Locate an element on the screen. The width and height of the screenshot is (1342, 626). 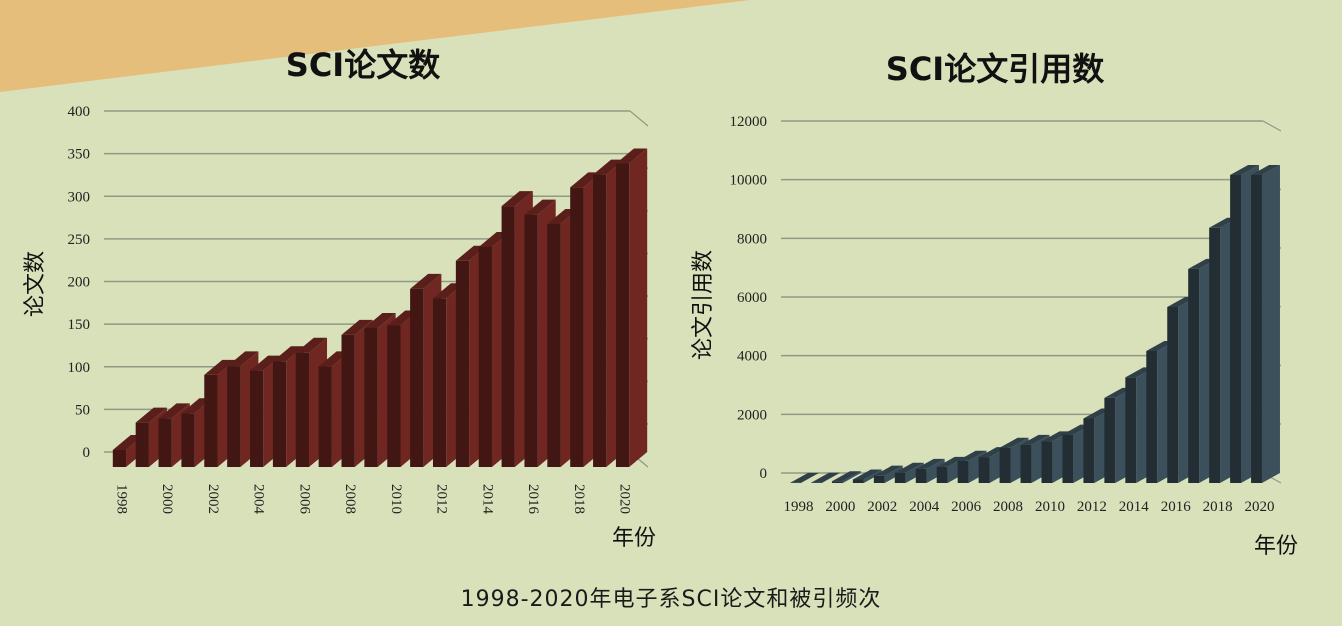
citations-chart-title: SCI论文引用数 is located at coordinates (995, 69).